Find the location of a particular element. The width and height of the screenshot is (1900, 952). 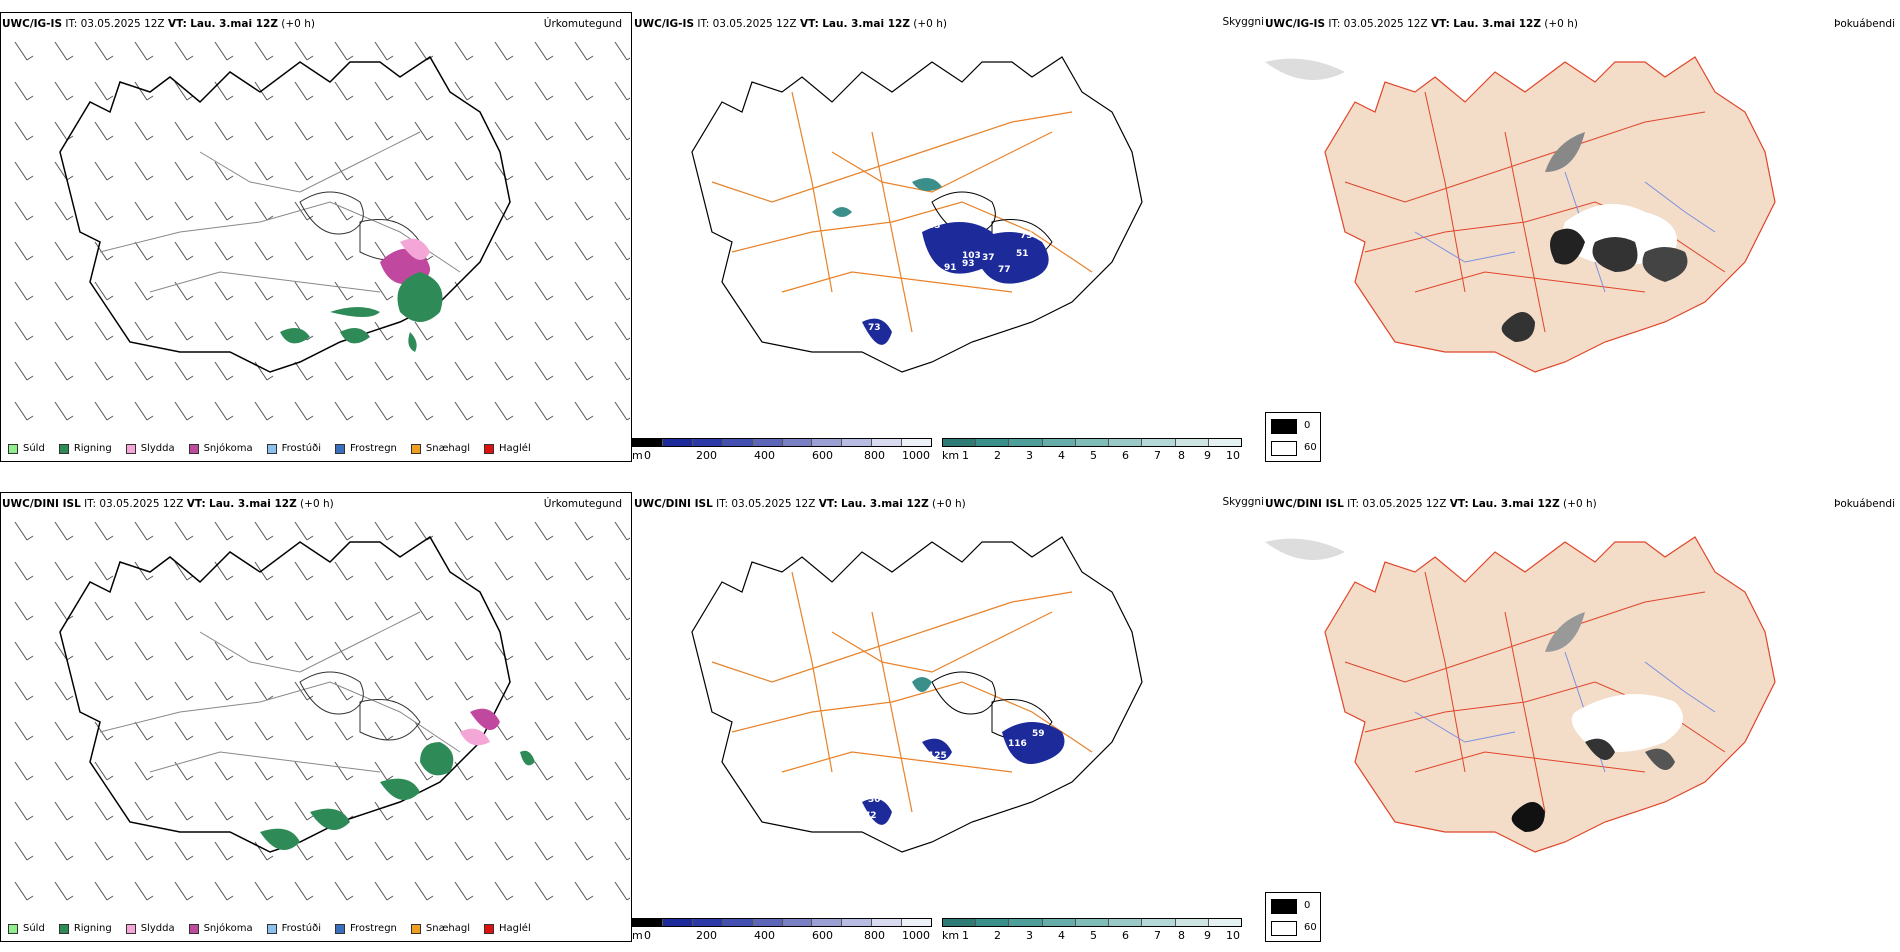

cloud-label: 37 is located at coordinates (988, 258).